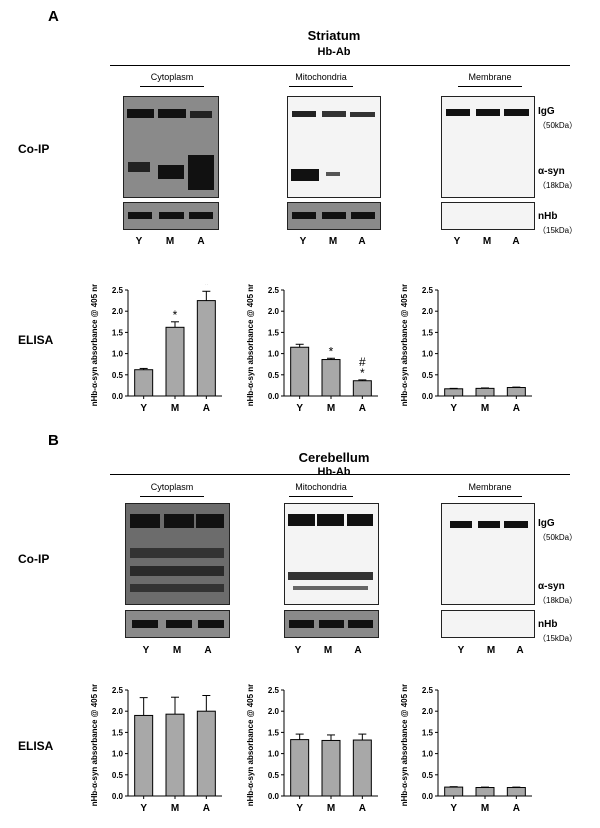  Describe the element at coordinates (170, 241) in the screenshot. I see `panel-a-cyto-lane-m: M` at that location.